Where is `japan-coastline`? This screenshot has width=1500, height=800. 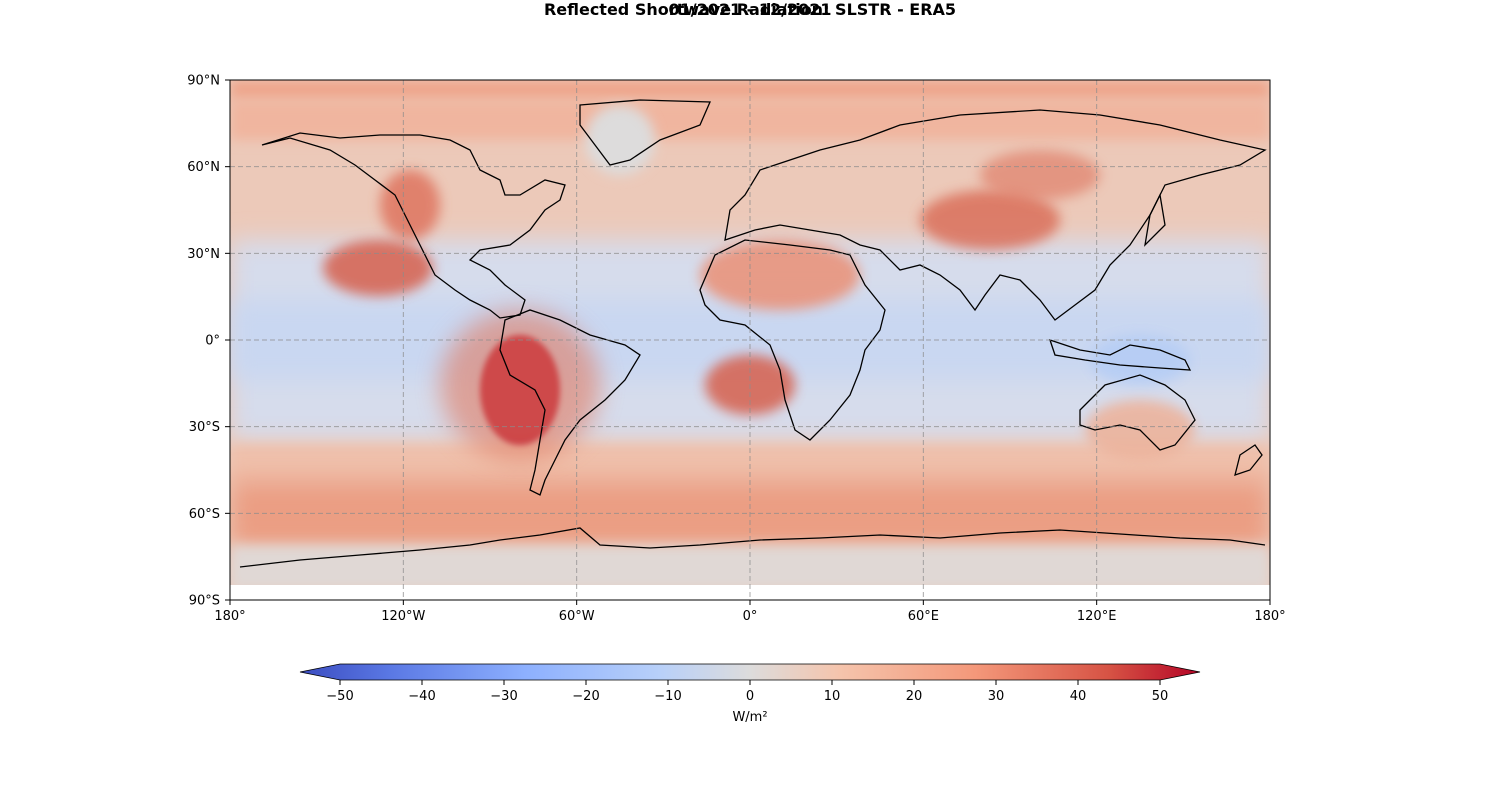
japan-coastline is located at coordinates (1155, 219).